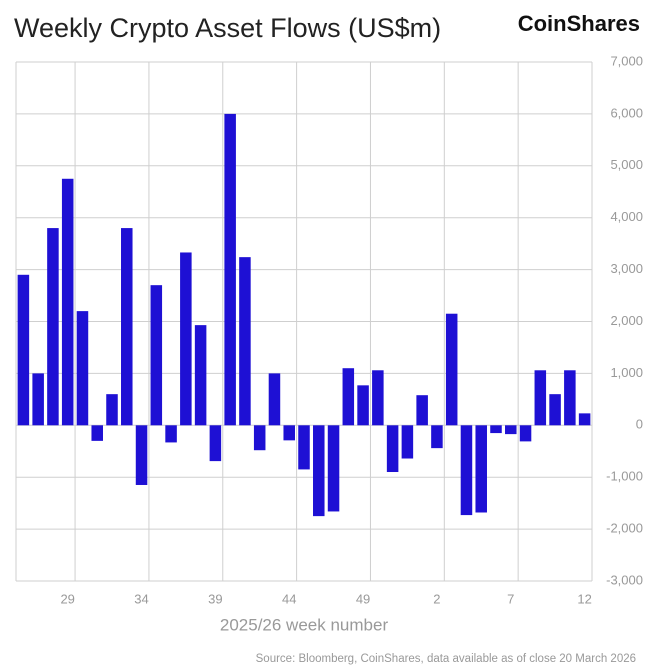 The height and width of the screenshot is (671, 670). I want to click on chart-title: Weekly Crypto Asset Flows (US$m), so click(227, 28).